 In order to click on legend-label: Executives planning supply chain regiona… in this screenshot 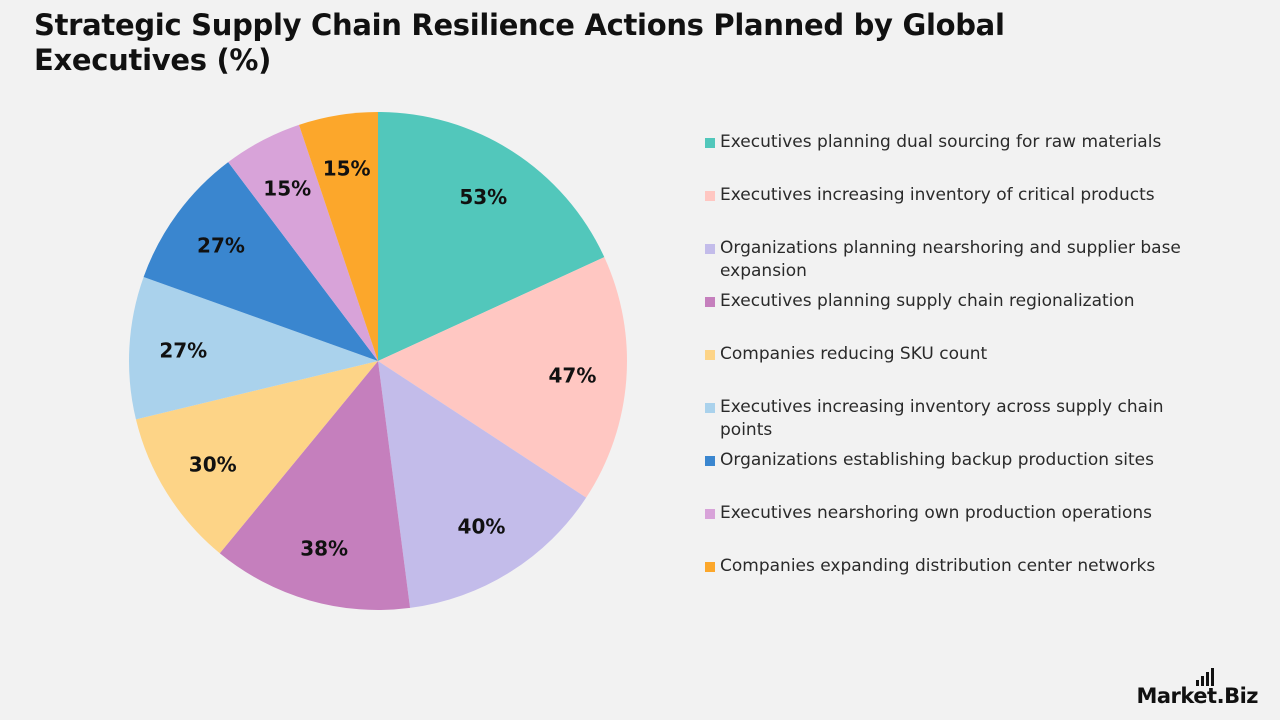, I will do `click(927, 301)`.